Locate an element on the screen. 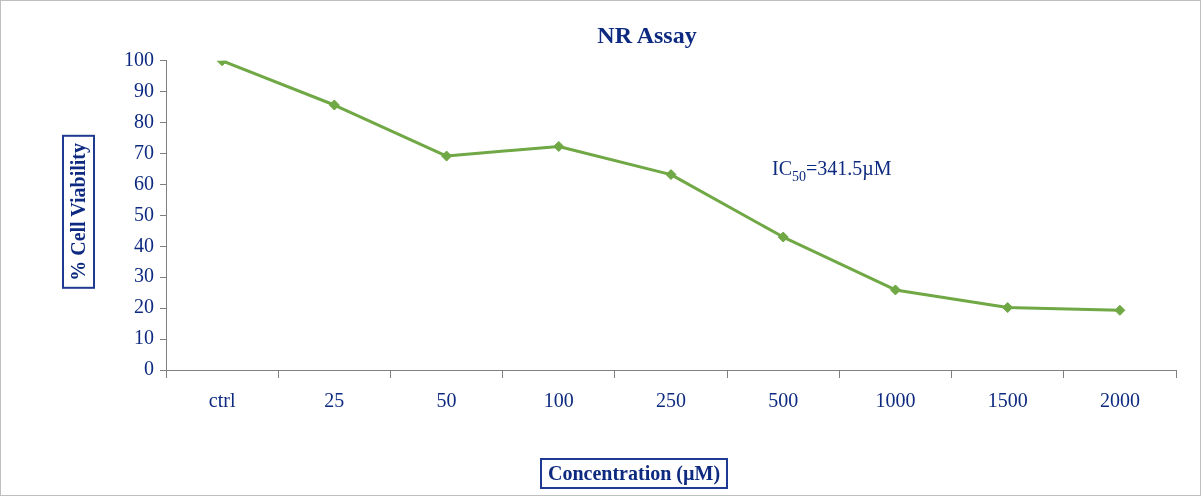 The width and height of the screenshot is (1201, 496). y-tick-label: 20 is located at coordinates (144, 306).